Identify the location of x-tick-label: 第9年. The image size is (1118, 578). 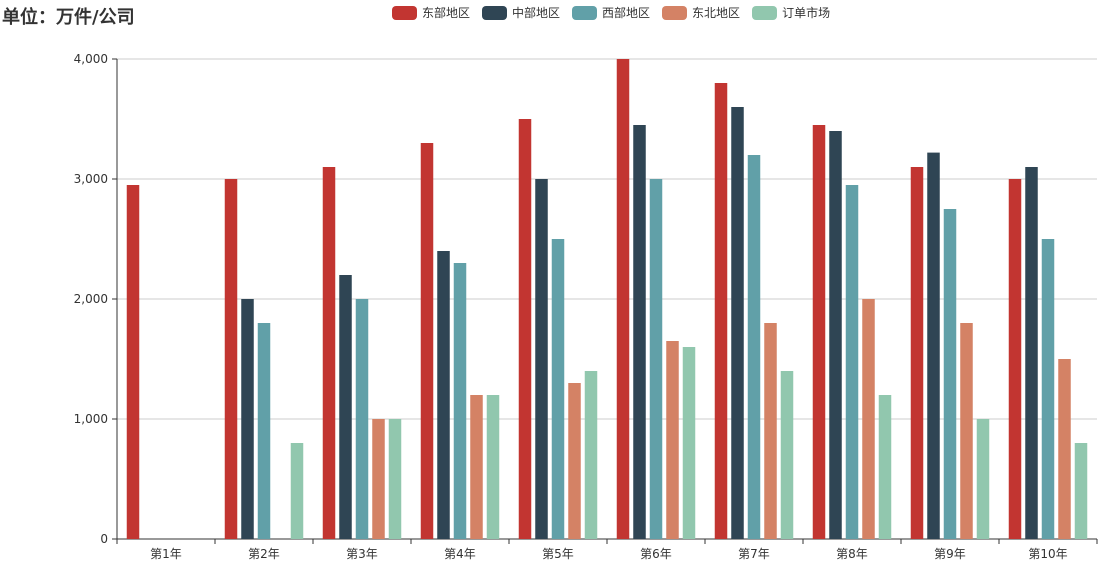
(950, 554).